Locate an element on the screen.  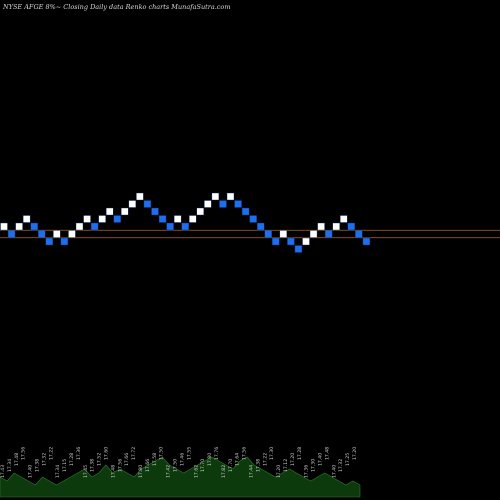
volume-label: 17.64 is located at coordinates (238, 459).